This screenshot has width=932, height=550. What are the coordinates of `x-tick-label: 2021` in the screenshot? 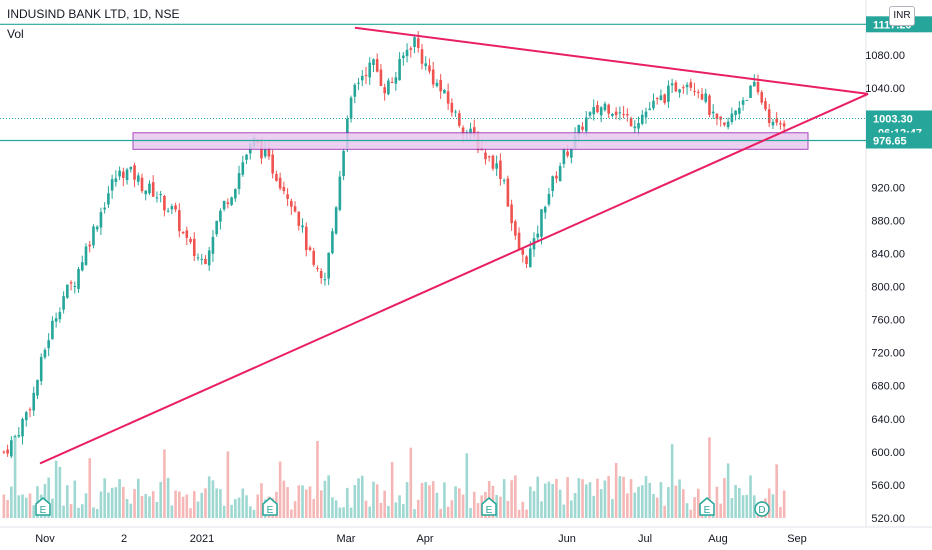 It's located at (202, 539).